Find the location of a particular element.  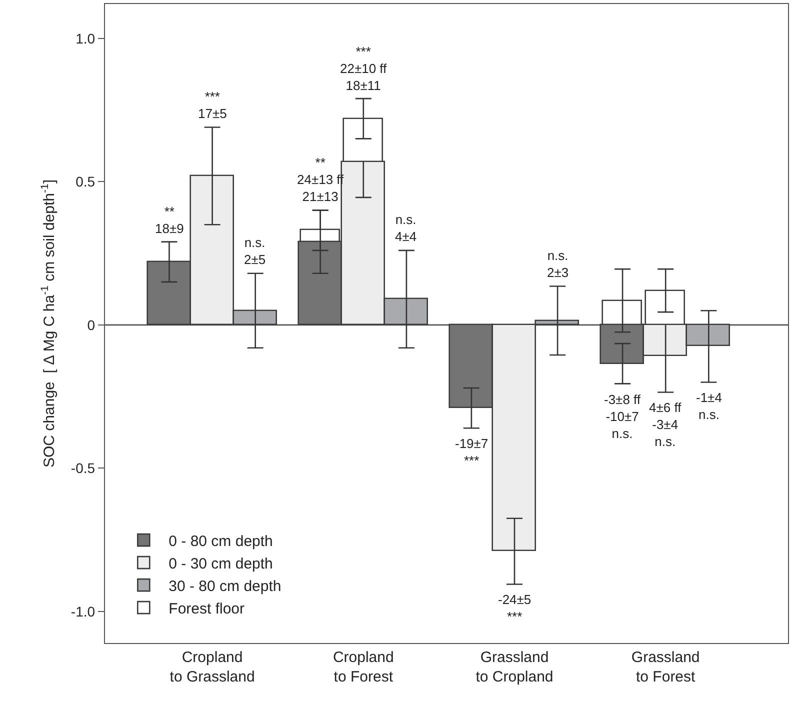

legend-label: Forest floor is located at coordinates (206, 609).